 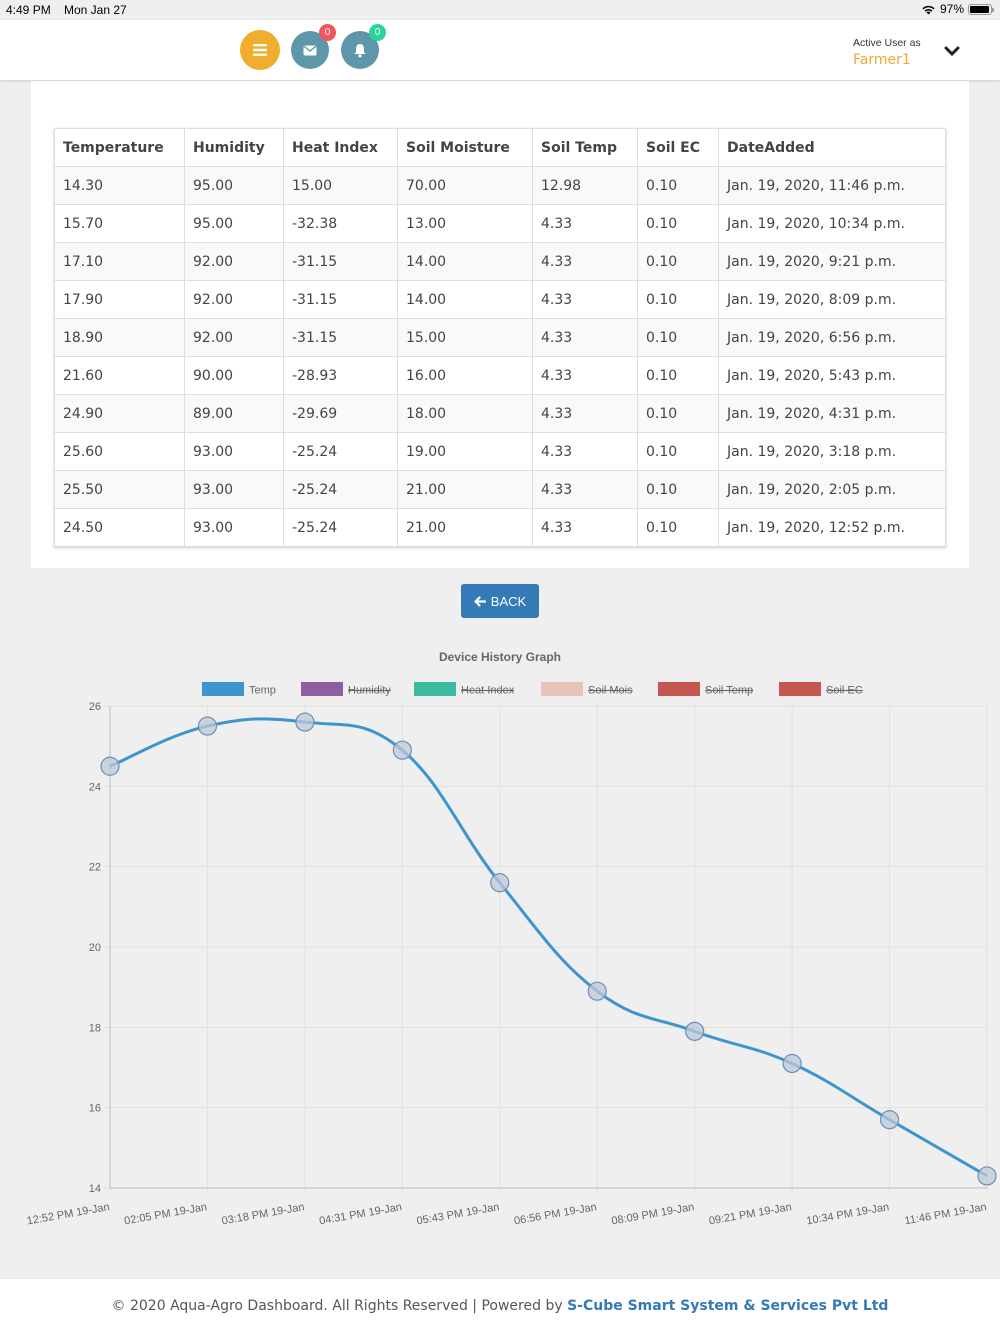 I want to click on cell-heat-index: -25.24, so click(x=340, y=451).